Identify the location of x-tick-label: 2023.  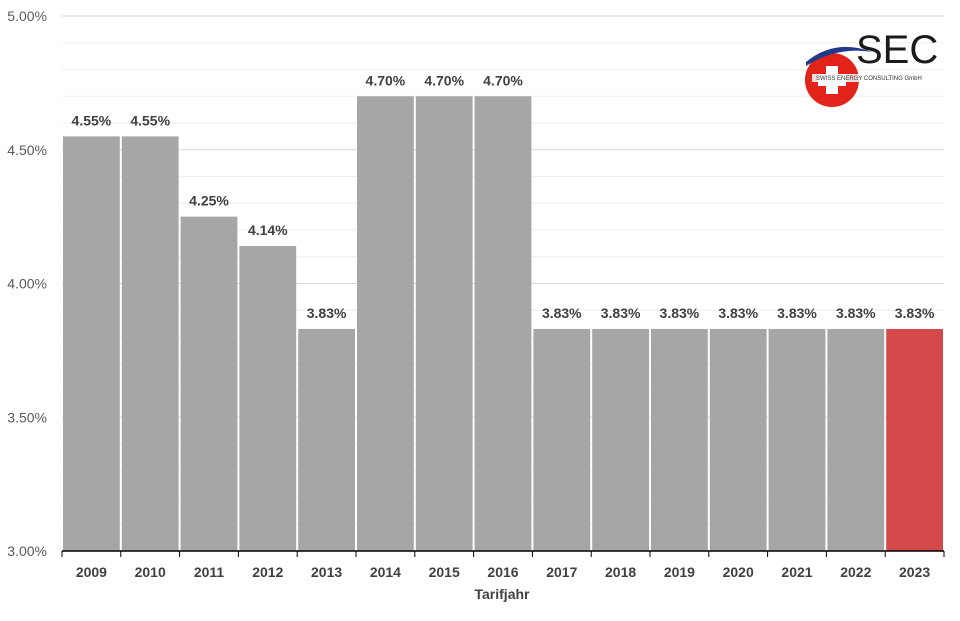
(914, 572).